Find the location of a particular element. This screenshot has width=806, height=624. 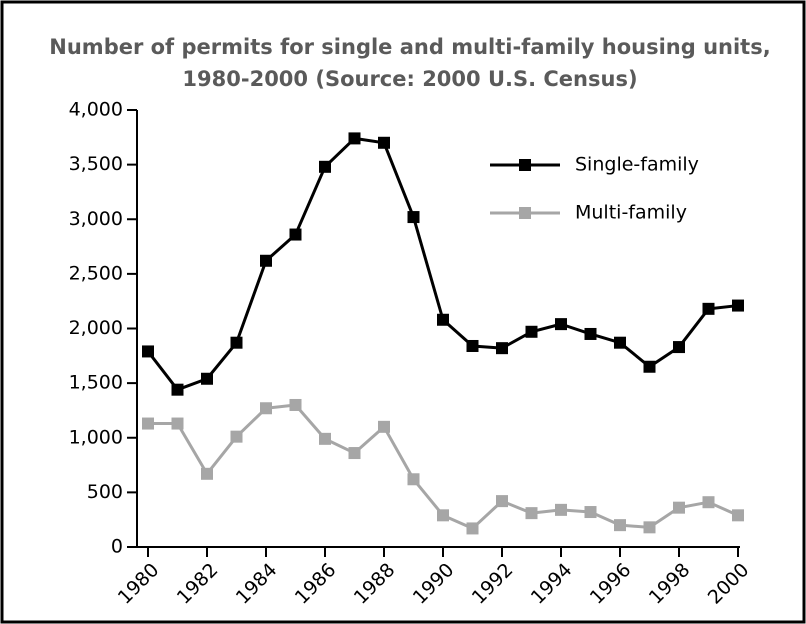

y-tick-label: 0 is located at coordinates (117, 547).